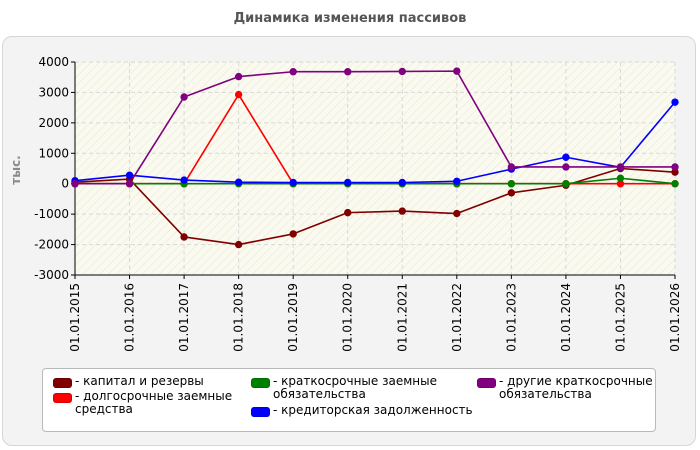 The width and height of the screenshot is (700, 450). I want to click on y-tick-label: 3000, so click(53, 92).